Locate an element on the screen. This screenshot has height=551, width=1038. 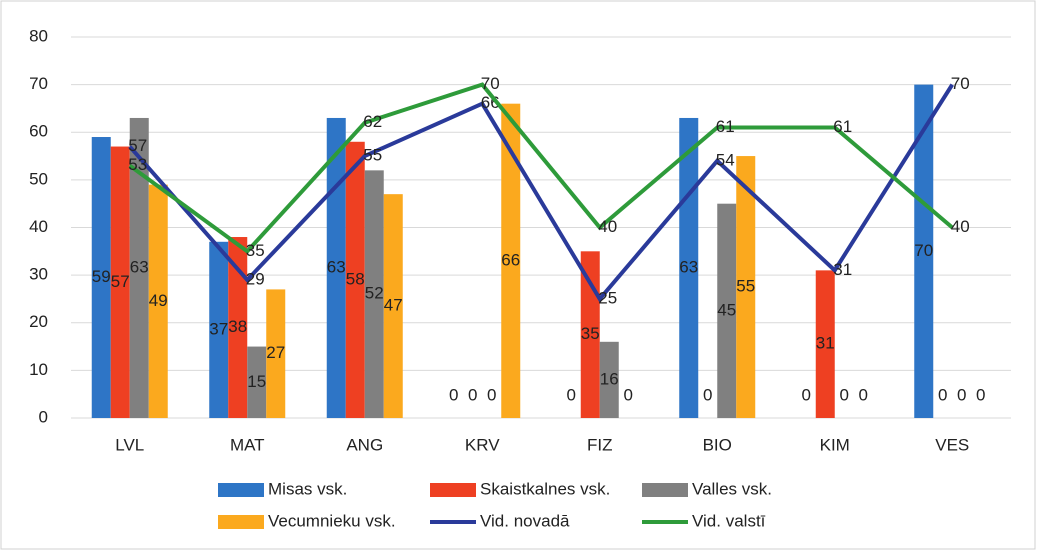
legend-label: Vid. valstī is located at coordinates (729, 520).